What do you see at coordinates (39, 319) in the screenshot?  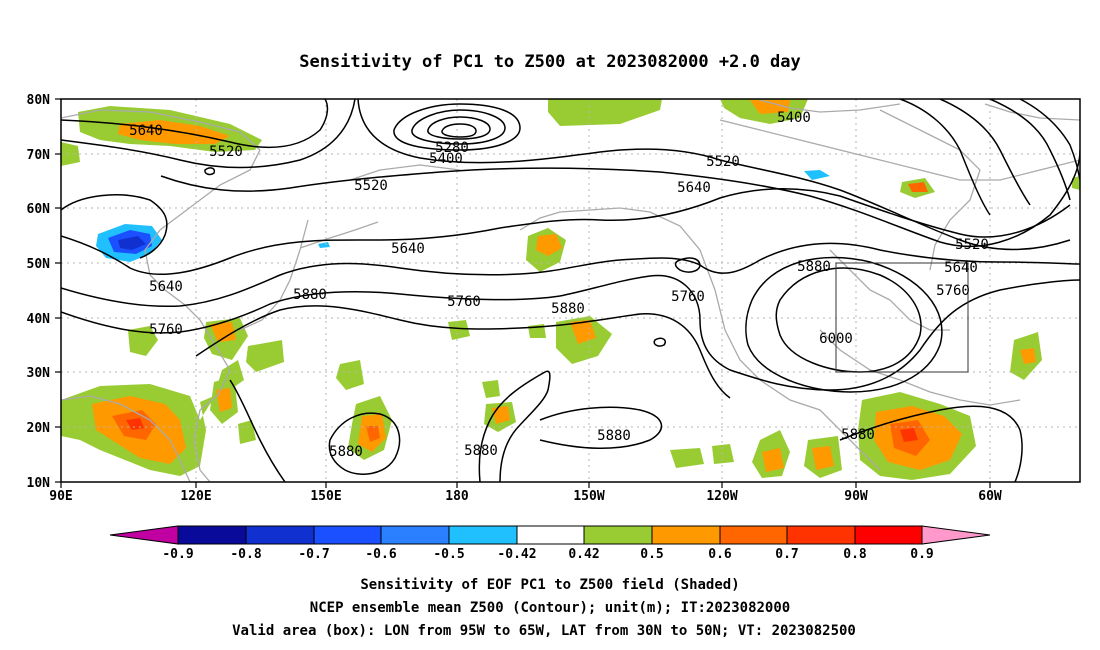 I see `lat-label: 40N` at bounding box center [39, 319].